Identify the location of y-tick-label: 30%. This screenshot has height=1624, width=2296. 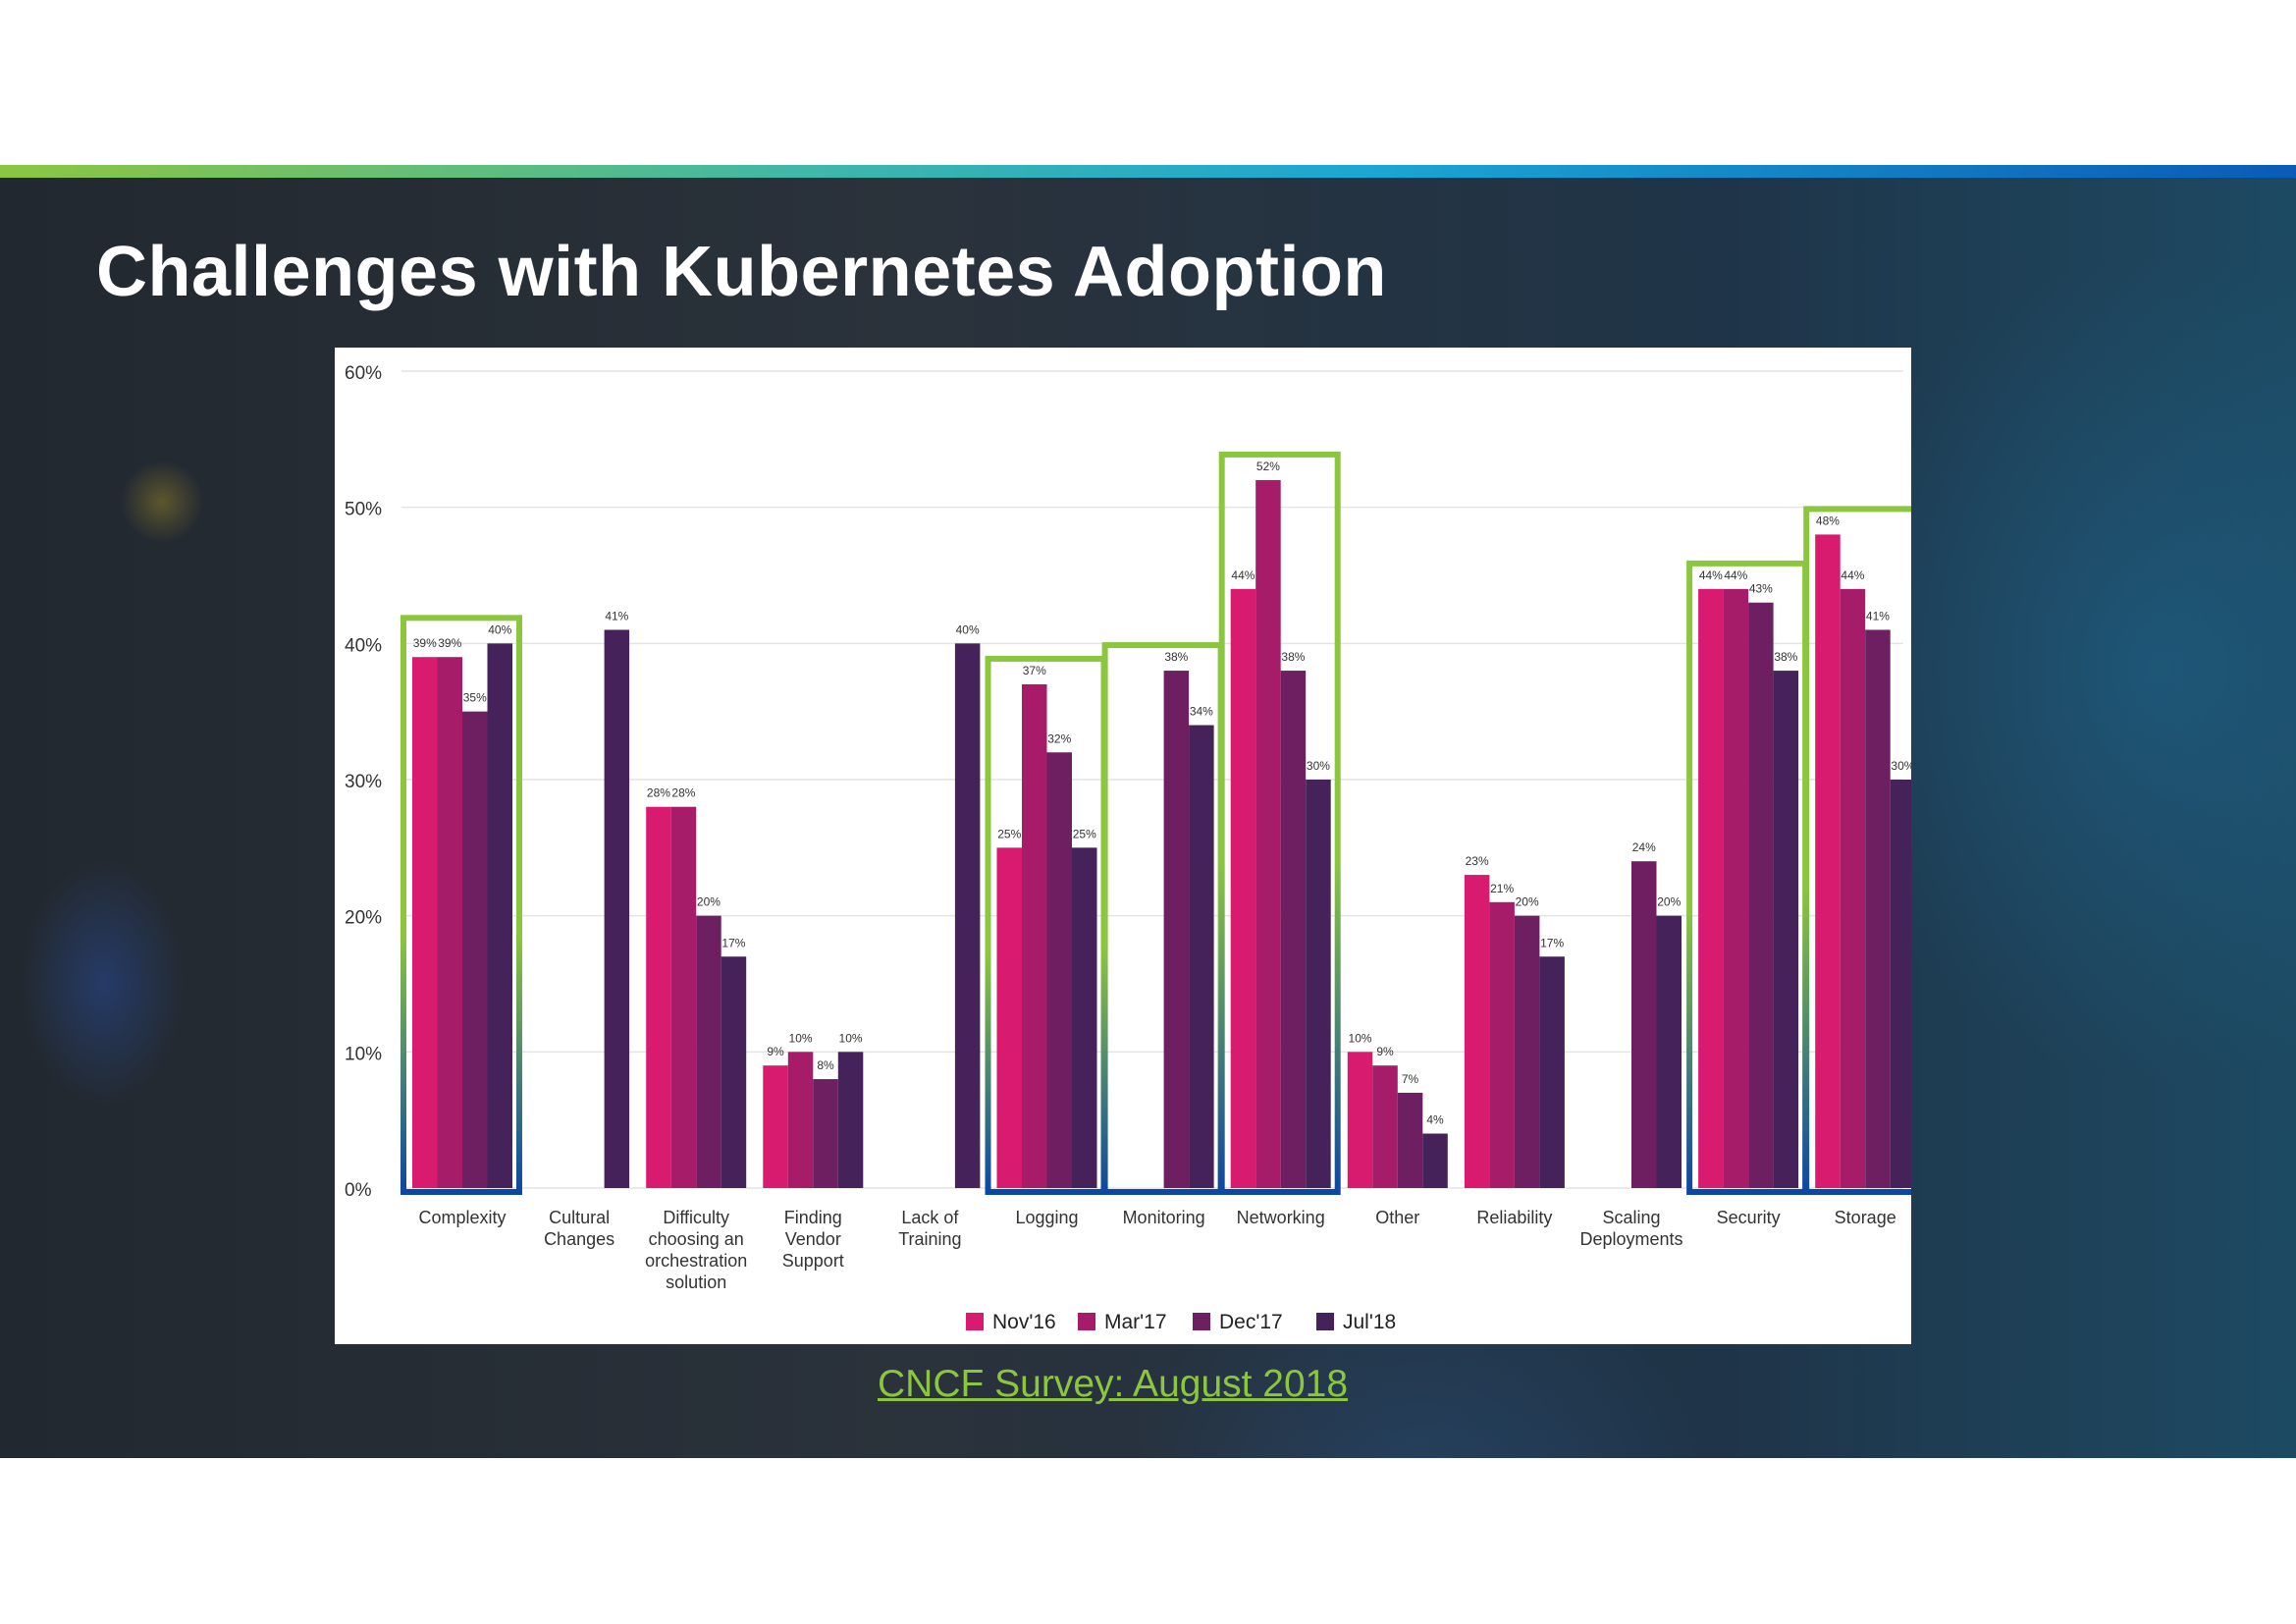
(364, 782).